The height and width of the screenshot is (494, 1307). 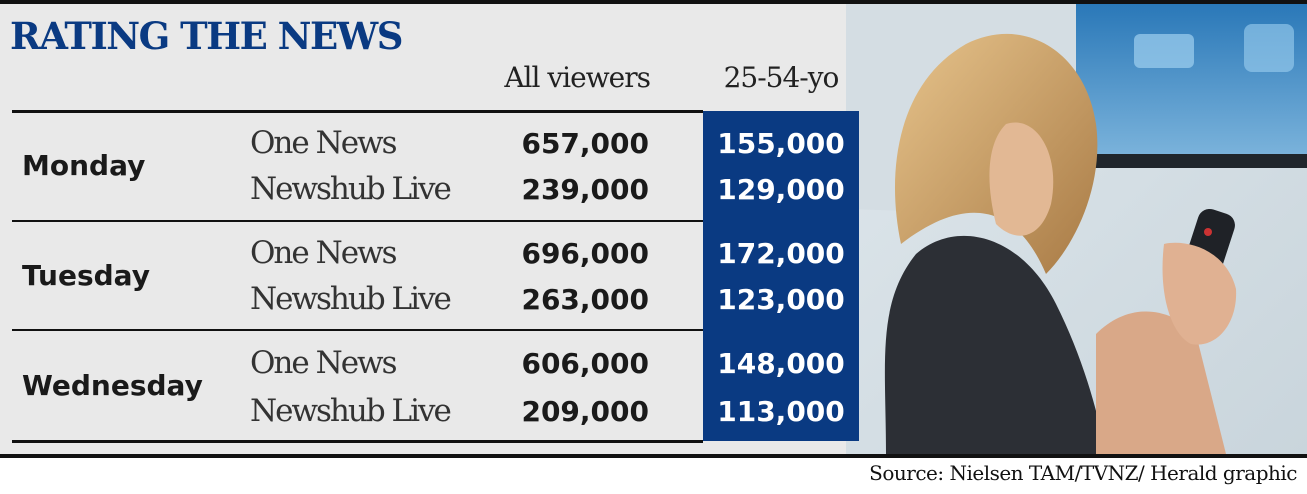 I want to click on value-all-viewers: 239,000, so click(x=585, y=189).